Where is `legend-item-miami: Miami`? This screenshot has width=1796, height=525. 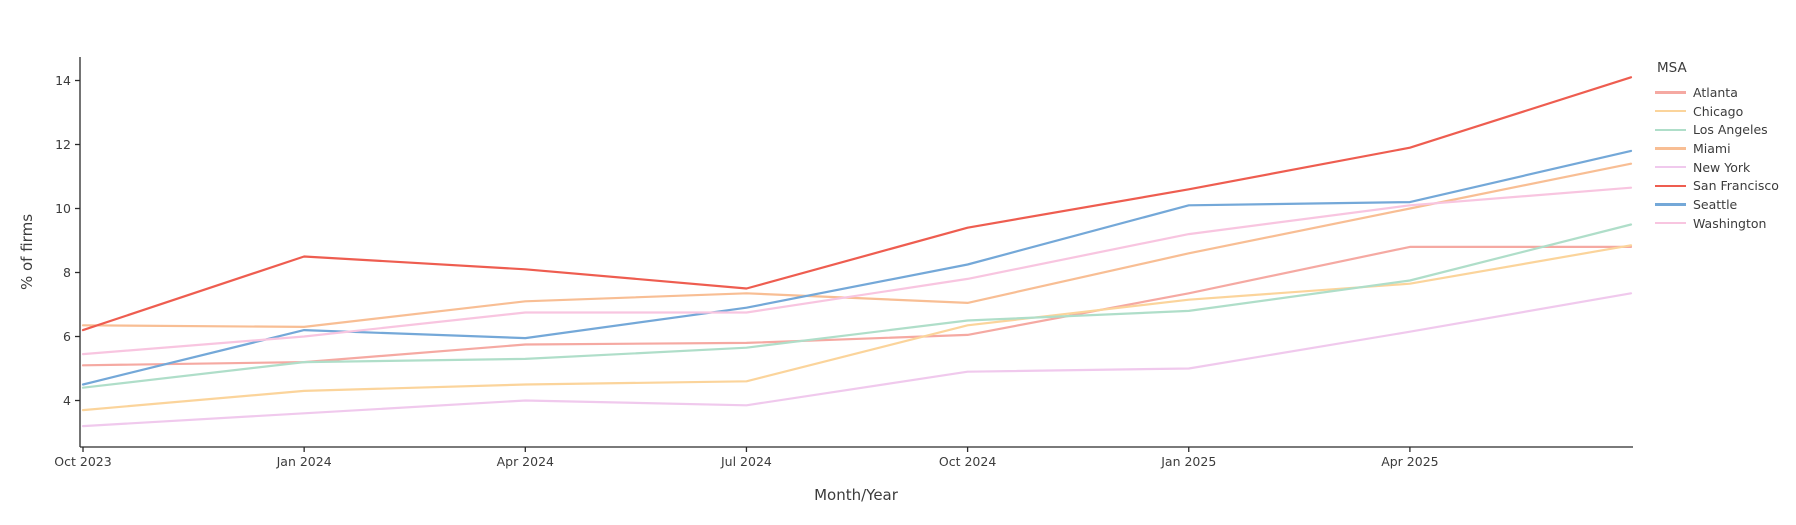 legend-item-miami: Miami is located at coordinates (1717, 148).